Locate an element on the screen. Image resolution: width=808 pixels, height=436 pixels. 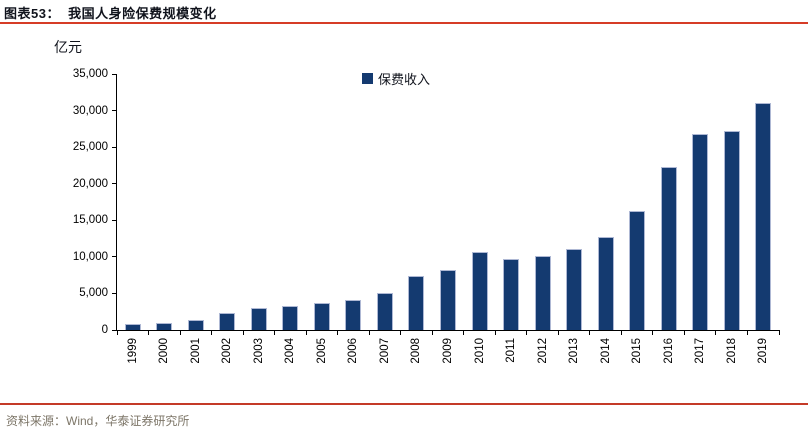
x-tick-label-2011: 2011 is located at coordinates (511, 350).